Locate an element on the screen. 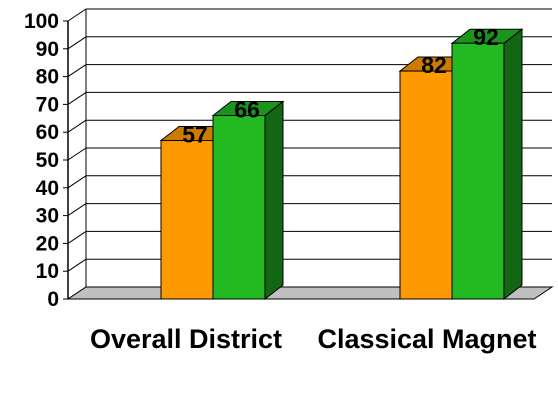 Image resolution: width=558 pixels, height=404 pixels. data-label: 57 is located at coordinates (195, 135).